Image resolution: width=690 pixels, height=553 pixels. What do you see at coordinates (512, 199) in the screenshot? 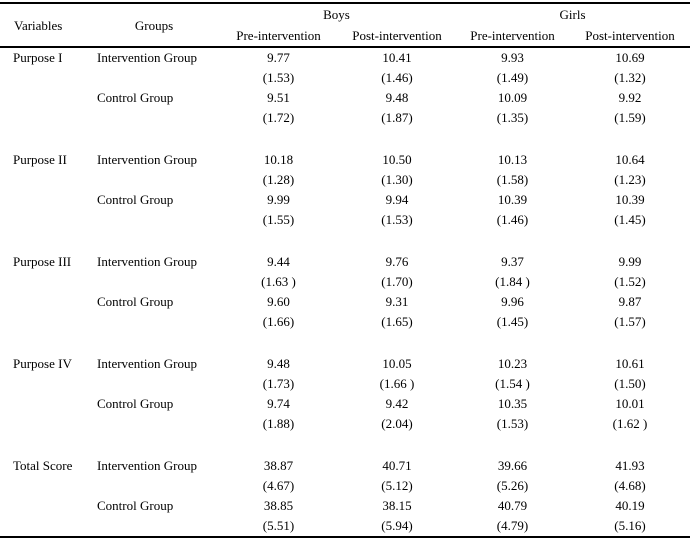
I see `mean-value: 10.39` at bounding box center [512, 199].